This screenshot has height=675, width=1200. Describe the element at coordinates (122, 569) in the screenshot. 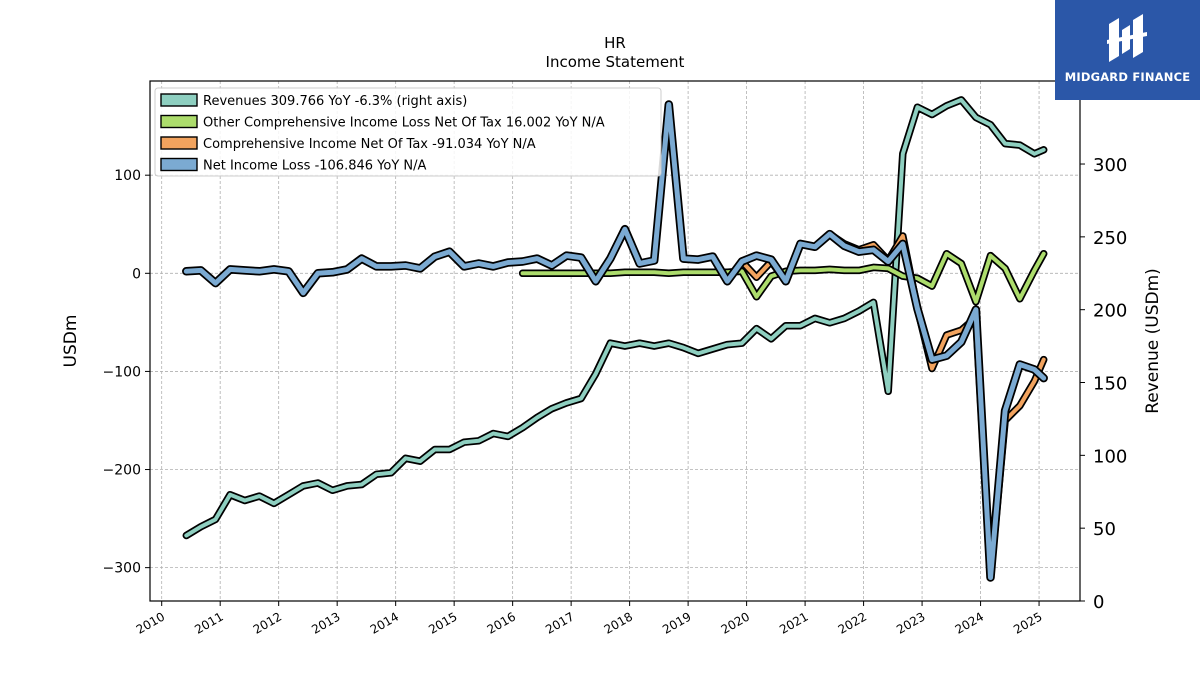

I see `left-y-tick-label: −300` at that location.